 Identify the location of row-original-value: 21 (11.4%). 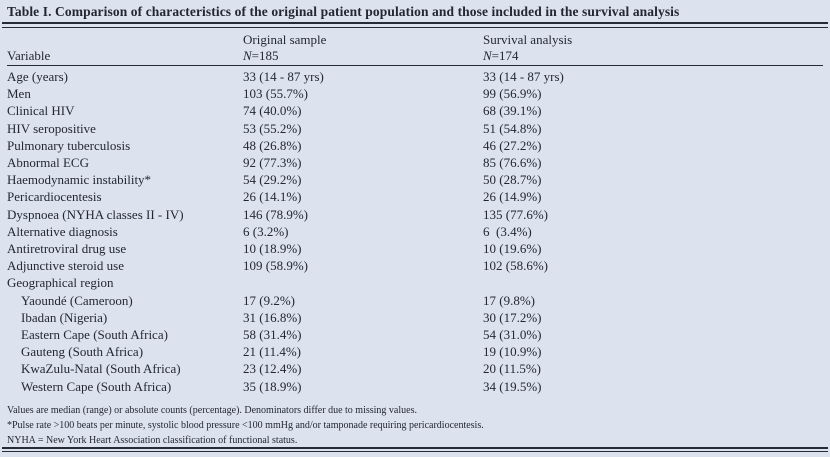
(272, 352).